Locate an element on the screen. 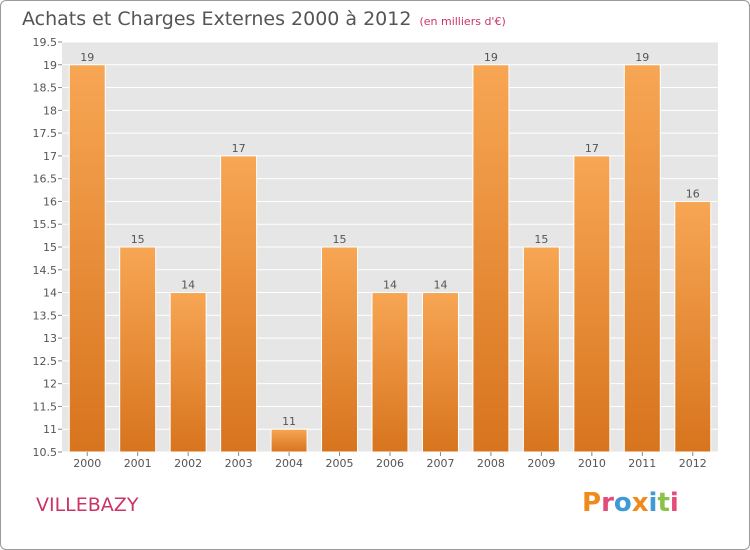  bar-2004 is located at coordinates (289, 440).